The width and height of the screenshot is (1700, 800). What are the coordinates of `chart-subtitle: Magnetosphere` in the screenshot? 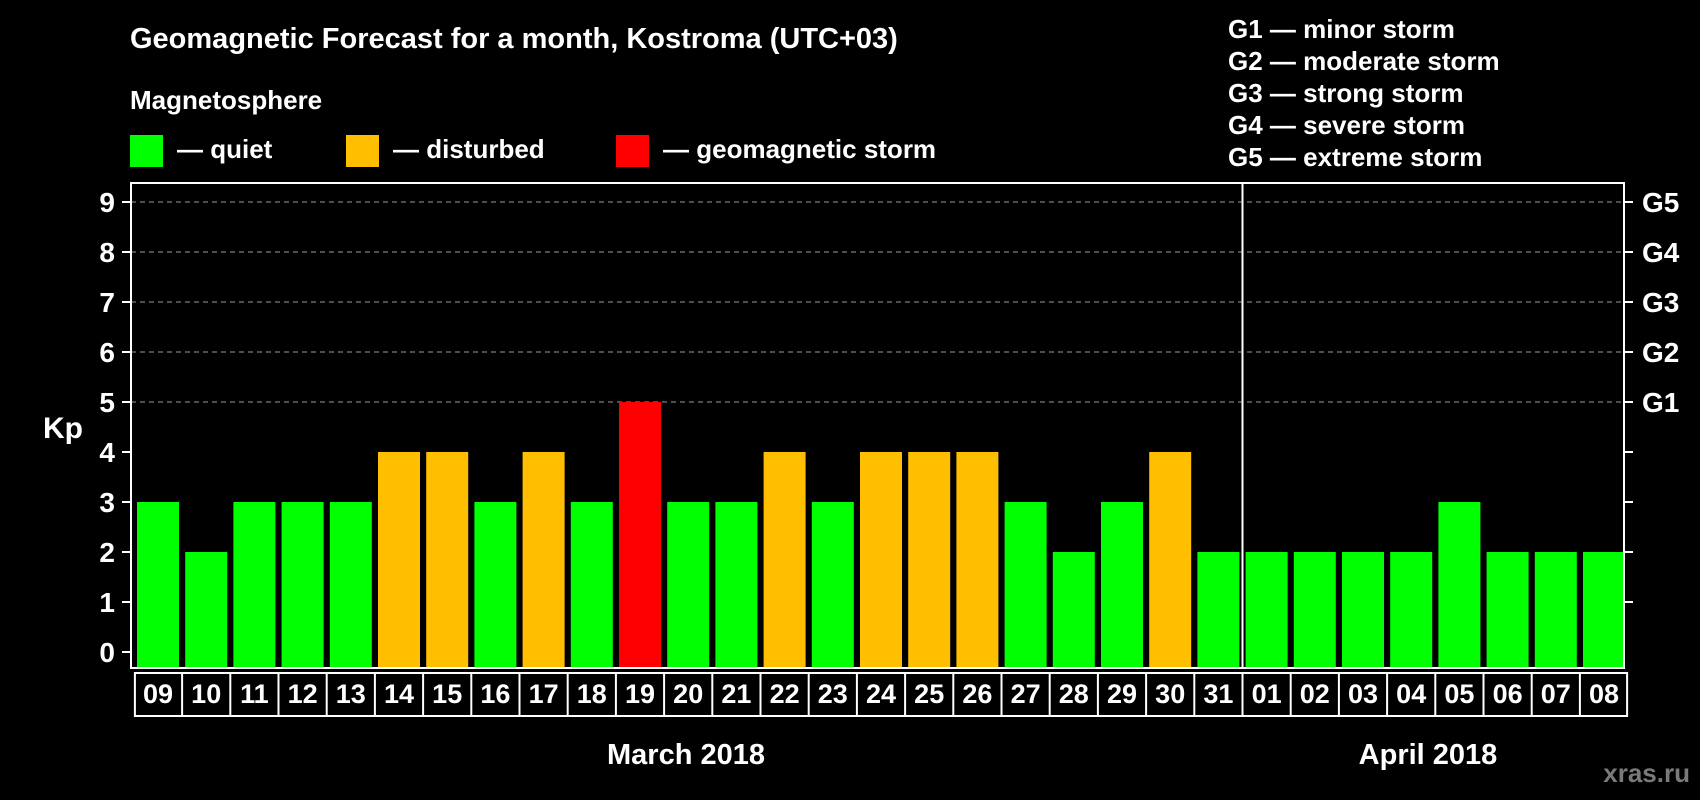 It's located at (226, 100).